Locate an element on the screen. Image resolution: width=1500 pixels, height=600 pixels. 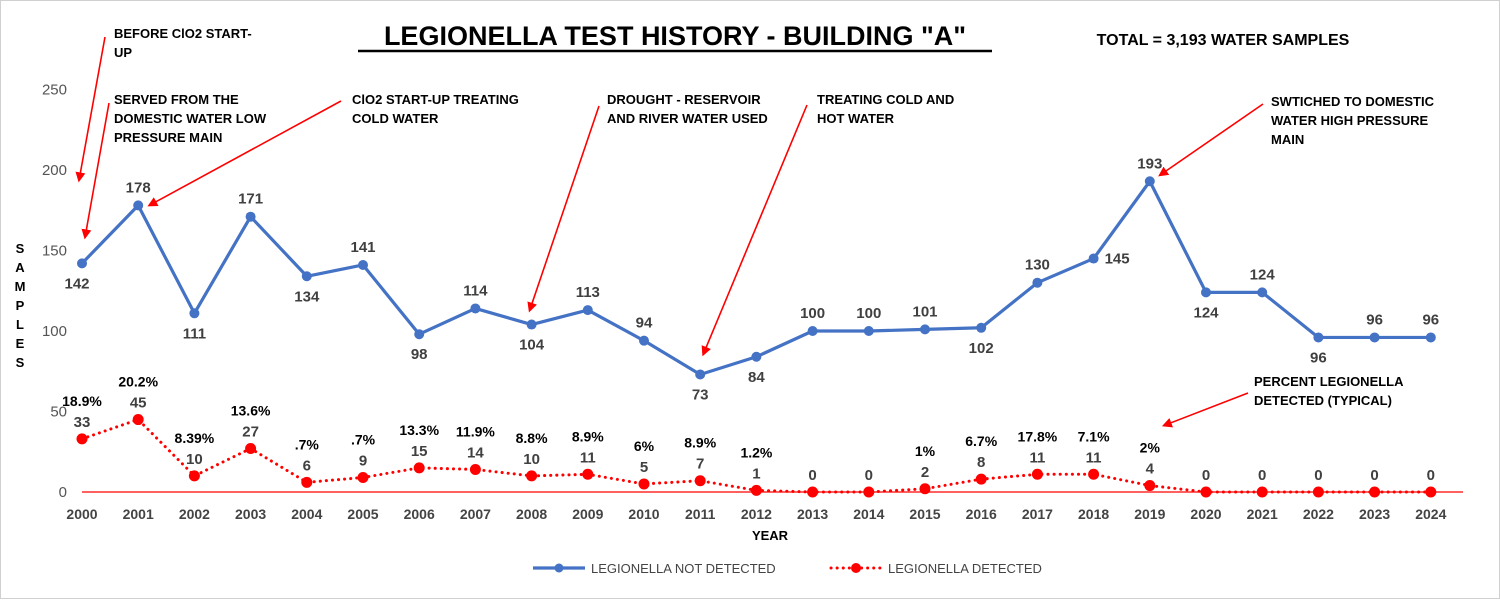
y-axis-label-letter: M is located at coordinates (20, 286).